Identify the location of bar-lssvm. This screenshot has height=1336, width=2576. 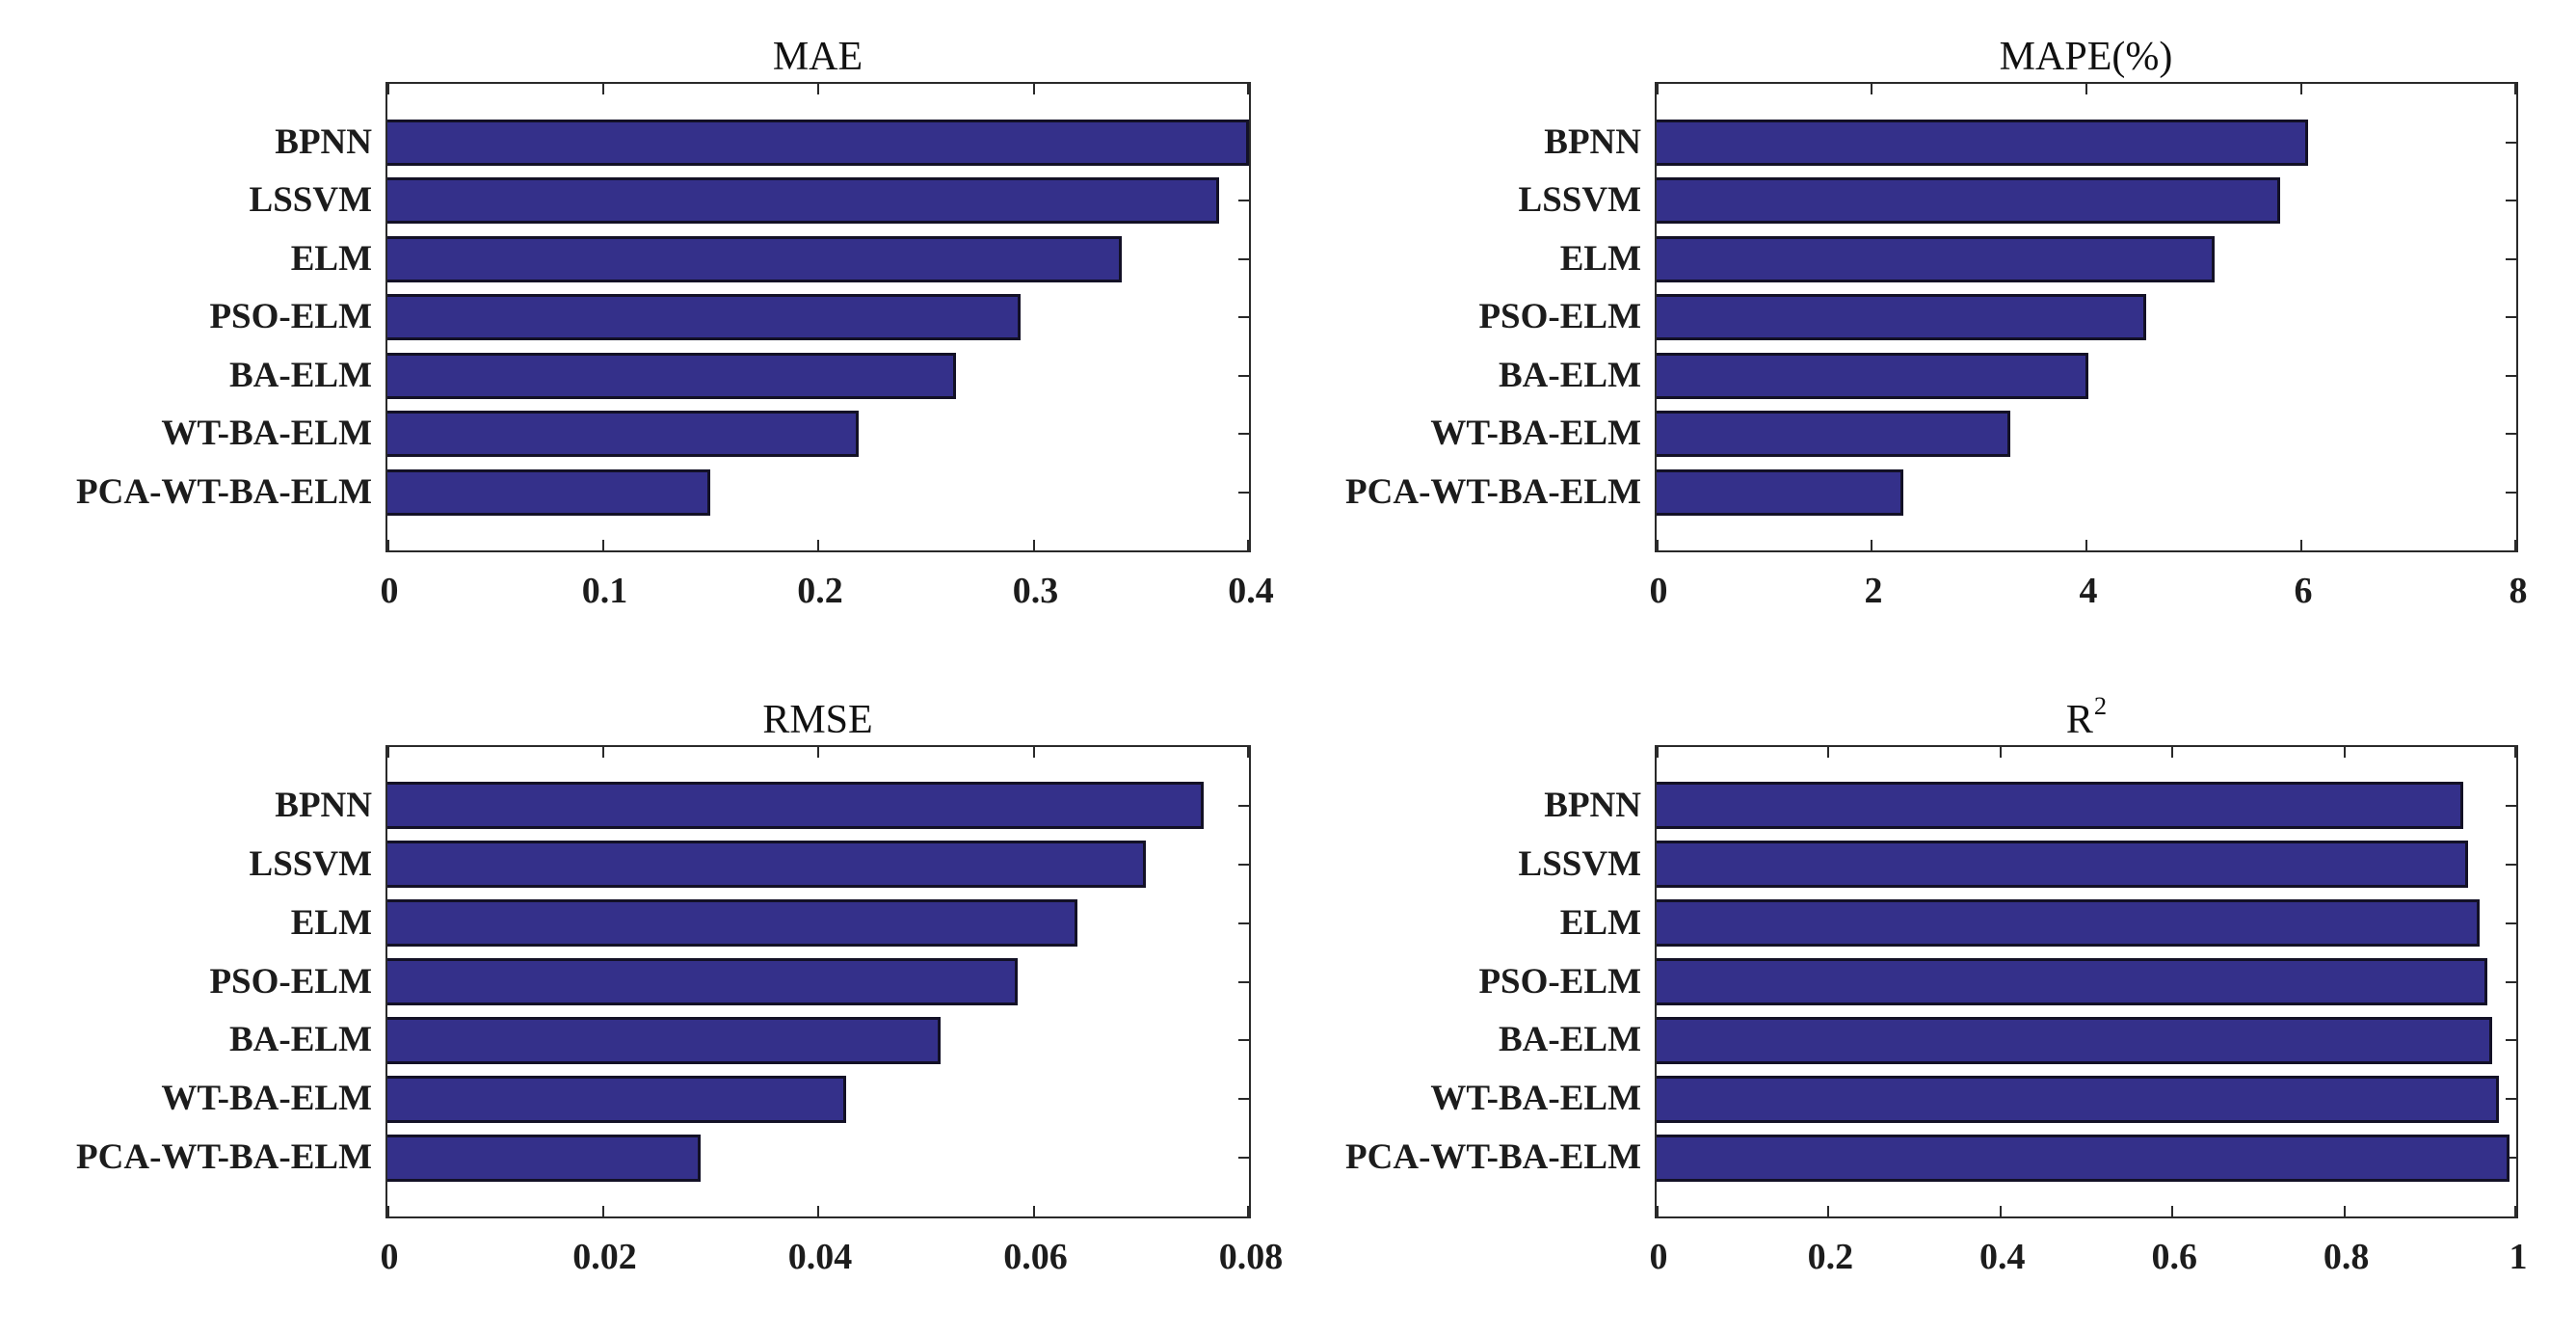
(2063, 865).